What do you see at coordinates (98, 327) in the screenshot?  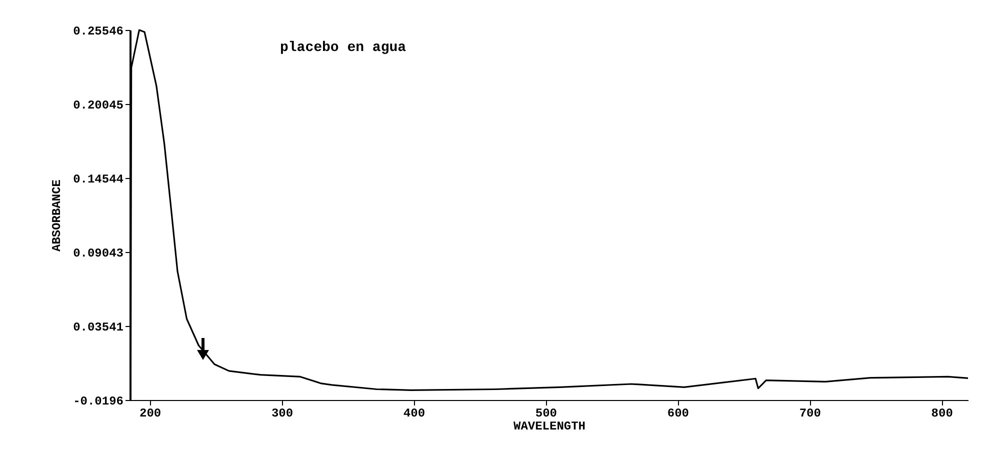 I see `y-tick-label: 0.03541` at bounding box center [98, 327].